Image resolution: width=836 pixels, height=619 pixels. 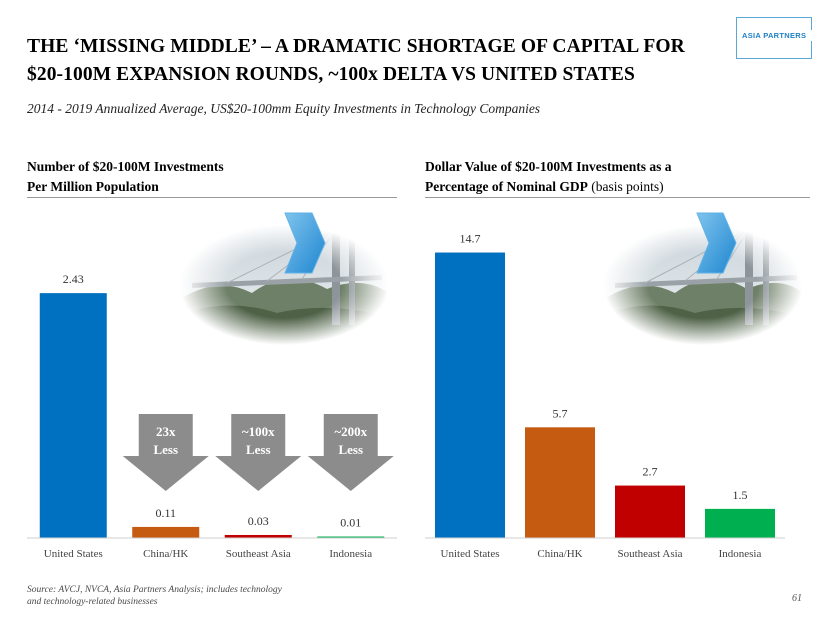 I want to click on value-label-indonesia: 1.5, so click(x=740, y=495).